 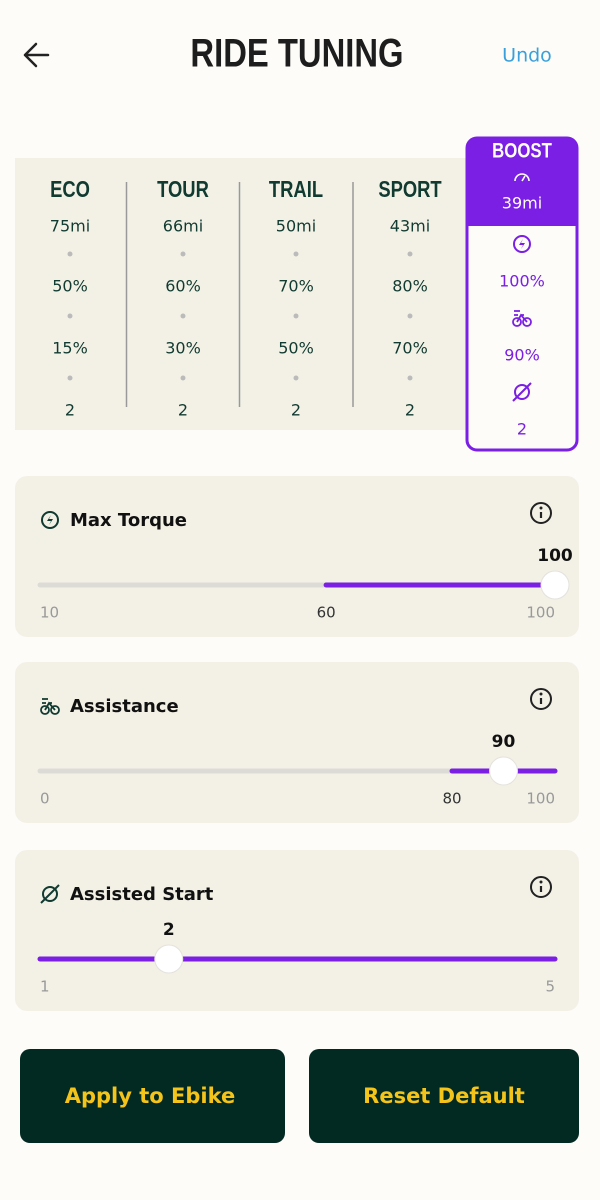 I want to click on slider-value: 2, so click(x=169, y=930).